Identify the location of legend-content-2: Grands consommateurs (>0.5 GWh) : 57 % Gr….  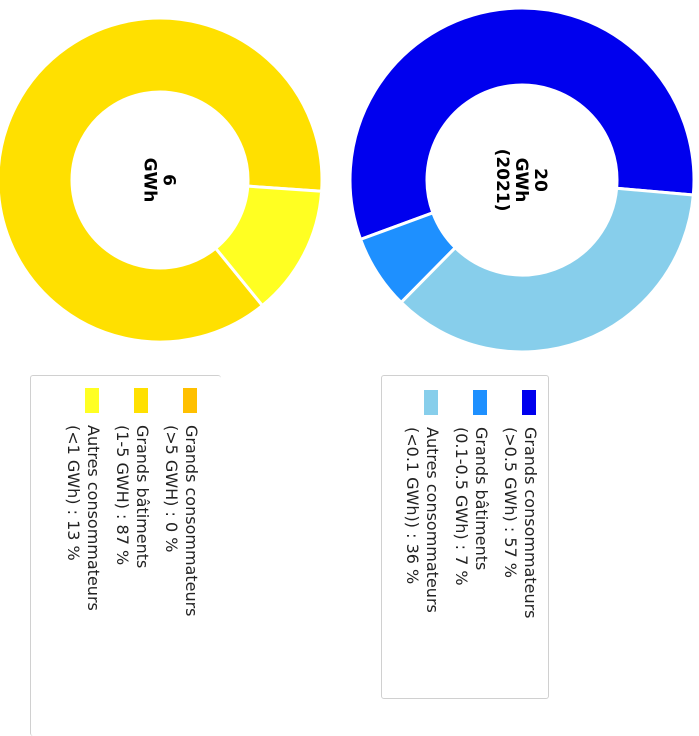
(466, 504).